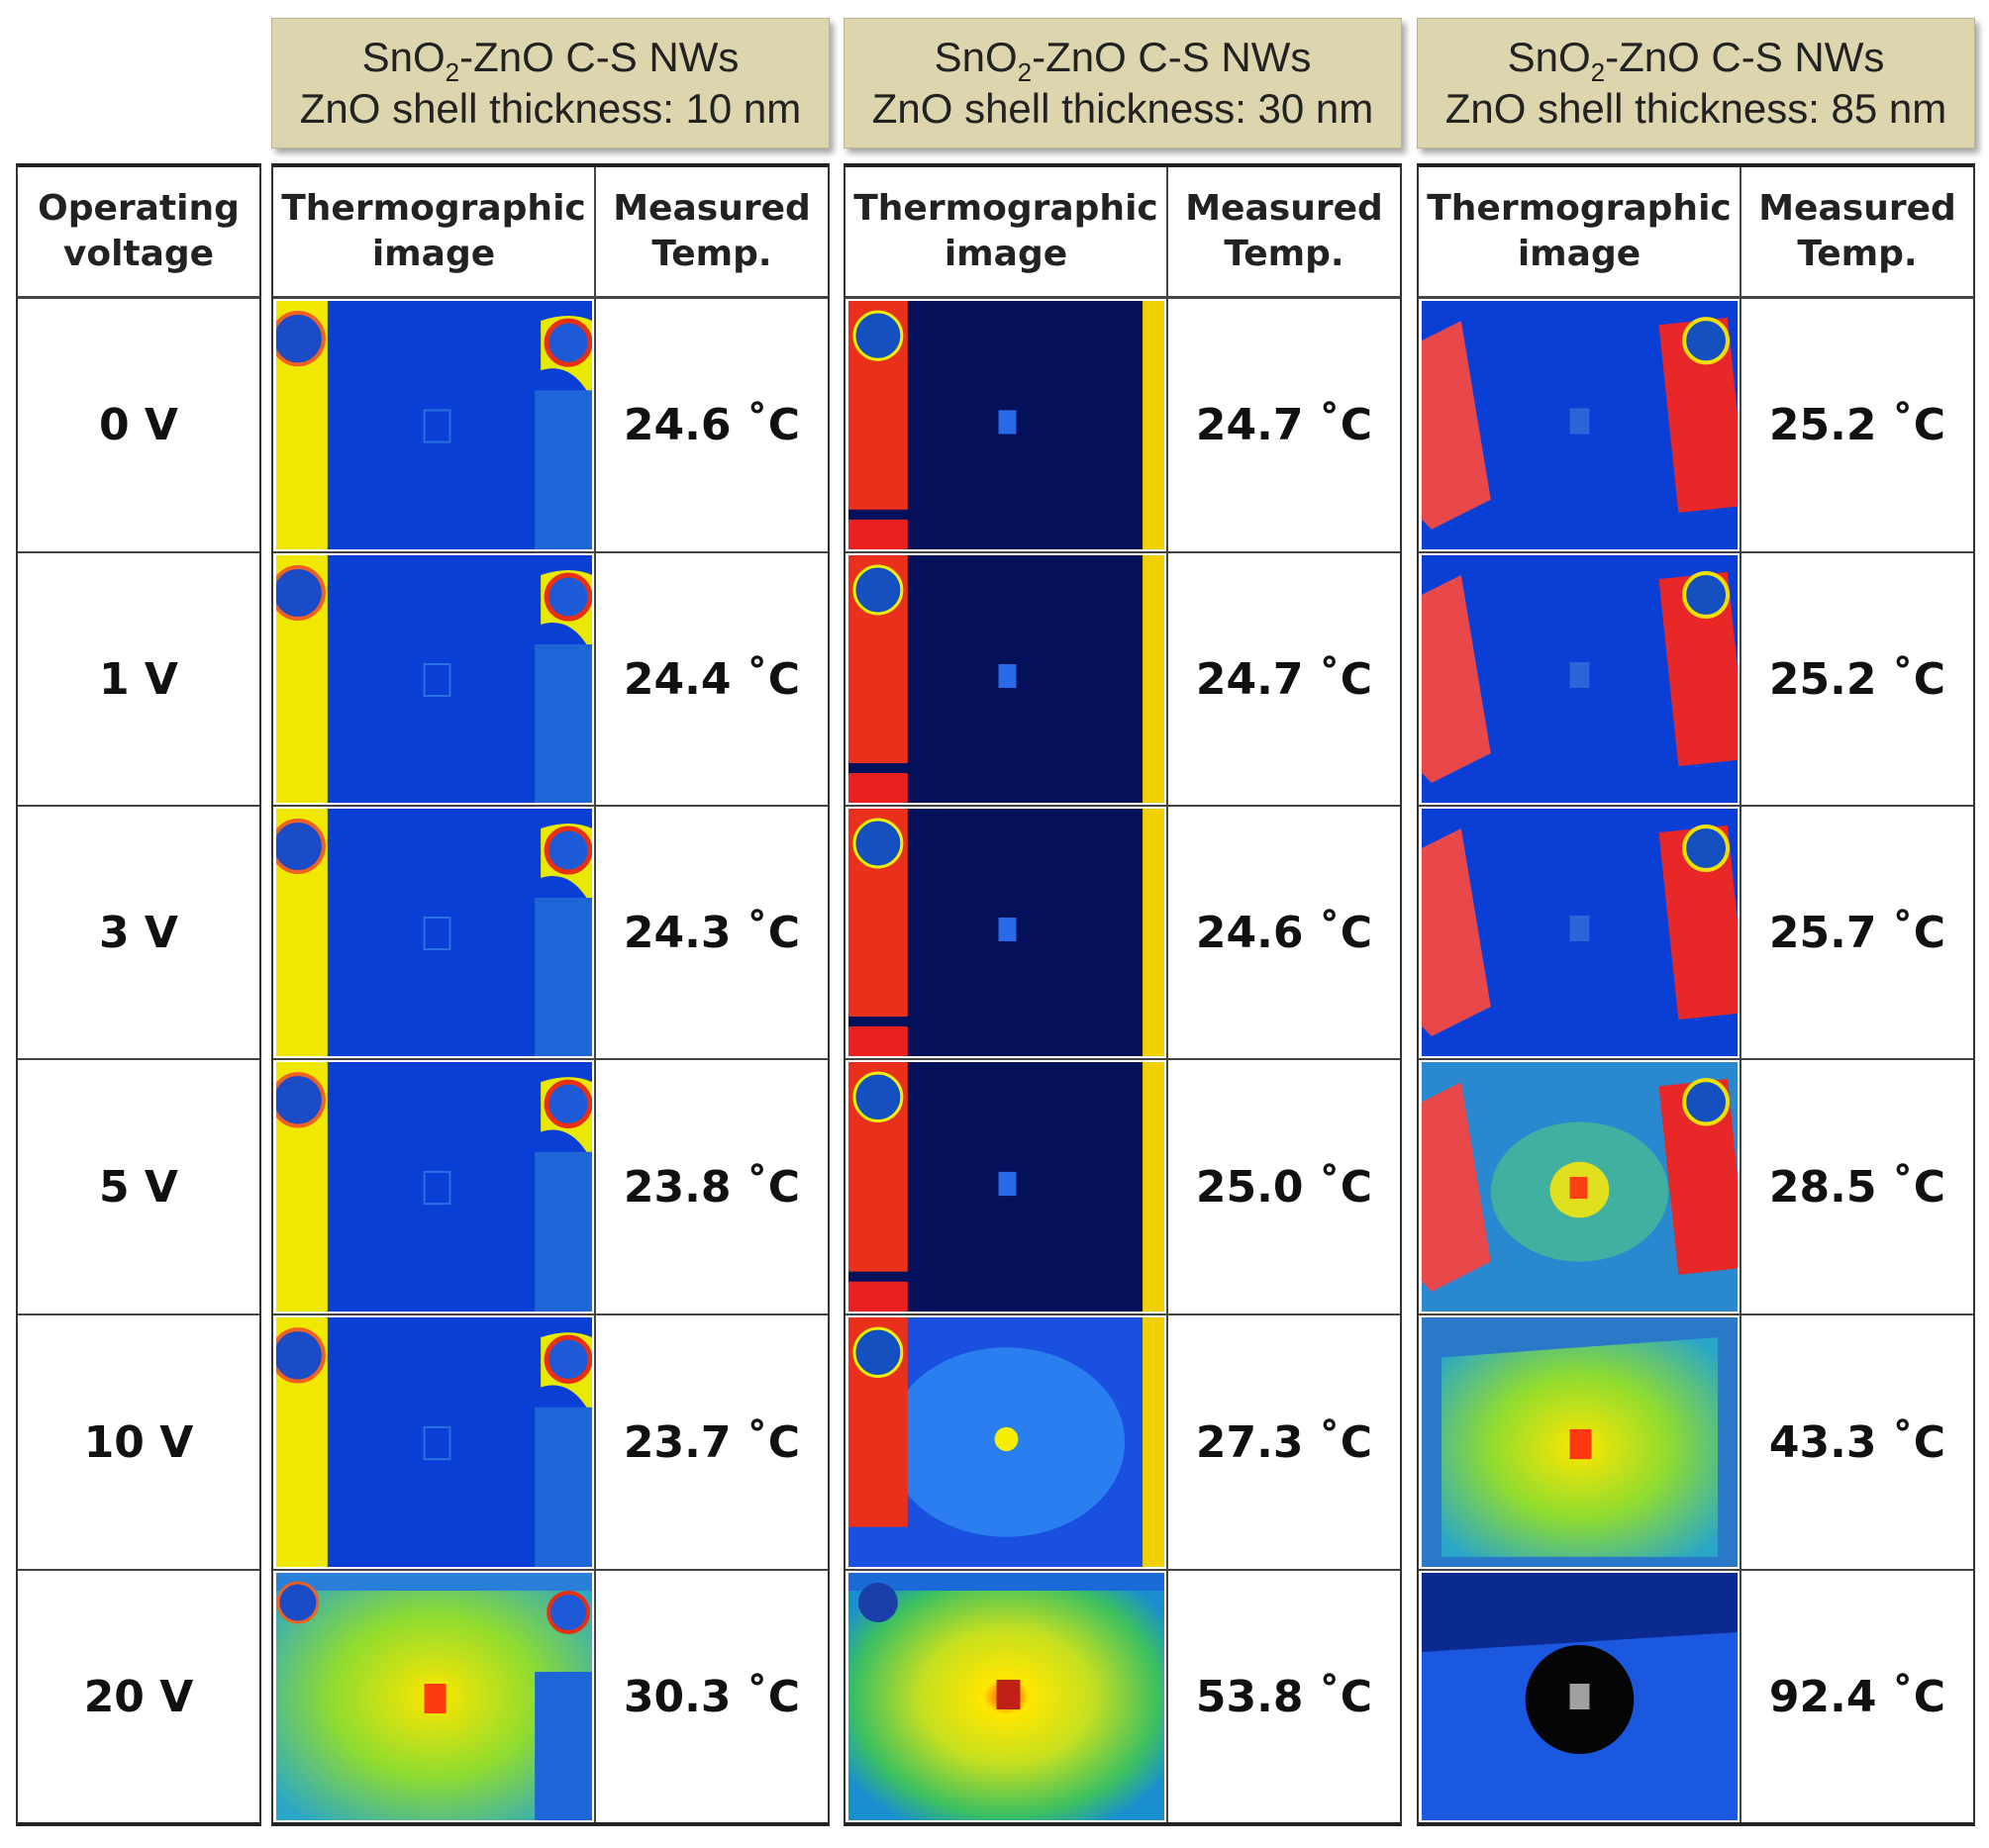 Image resolution: width=1989 pixels, height=1848 pixels. Describe the element at coordinates (138, 932) in the screenshot. I see `voltage-cell: 3 V` at that location.